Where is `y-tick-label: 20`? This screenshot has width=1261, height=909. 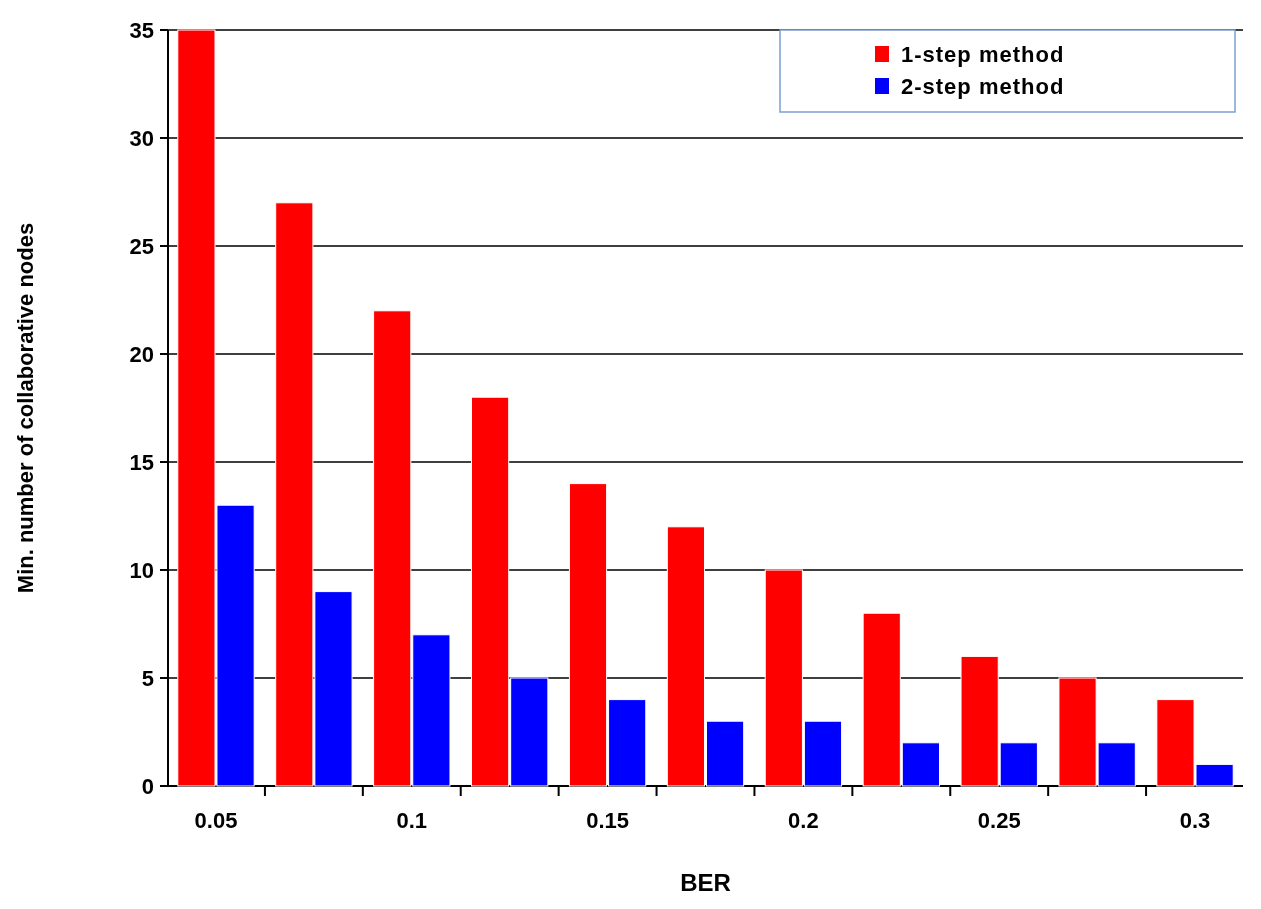
y-tick-label: 20 is located at coordinates (141, 354).